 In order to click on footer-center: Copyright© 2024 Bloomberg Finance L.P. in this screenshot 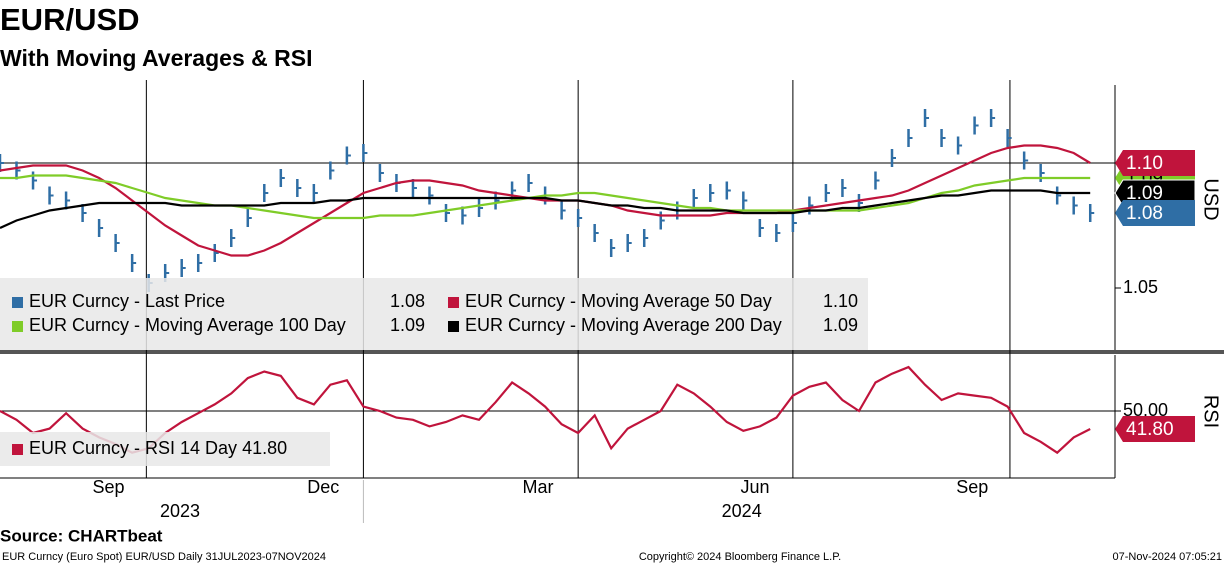, I will do `click(740, 557)`.